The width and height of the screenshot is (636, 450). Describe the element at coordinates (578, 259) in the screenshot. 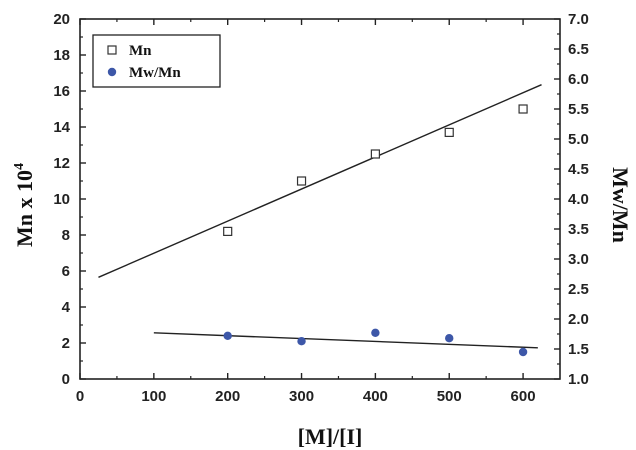

I see `y-right-tick-label: 3.0` at that location.